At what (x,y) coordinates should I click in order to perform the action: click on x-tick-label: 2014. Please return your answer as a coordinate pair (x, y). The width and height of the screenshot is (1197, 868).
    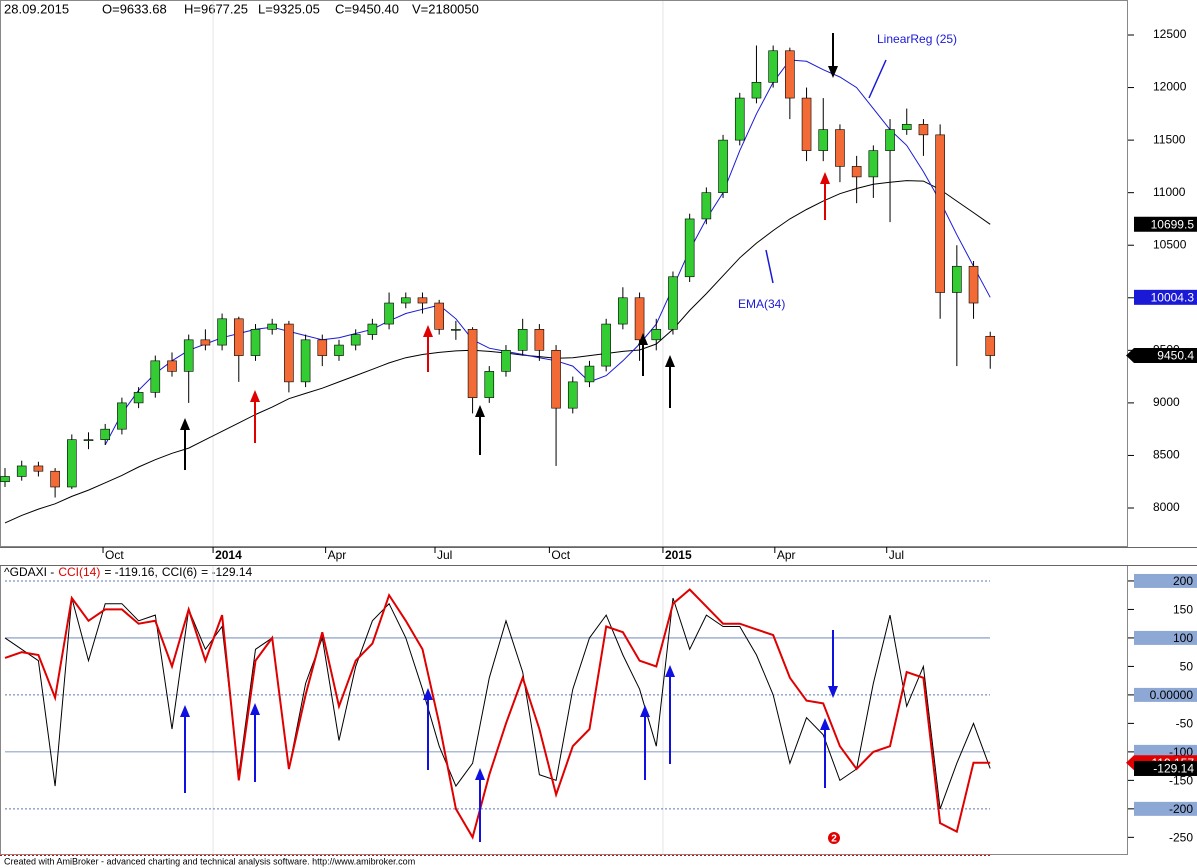
    Looking at the image, I should click on (228, 555).